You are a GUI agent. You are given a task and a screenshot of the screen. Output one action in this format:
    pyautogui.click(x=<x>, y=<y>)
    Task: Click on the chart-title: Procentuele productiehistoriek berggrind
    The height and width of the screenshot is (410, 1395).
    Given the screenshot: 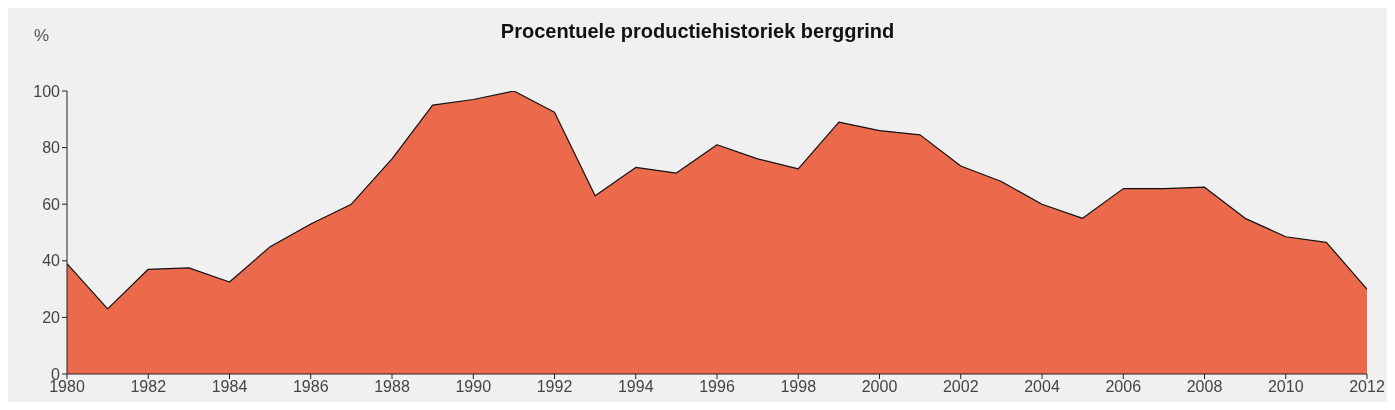 What is the action you would take?
    pyautogui.click(x=697, y=31)
    